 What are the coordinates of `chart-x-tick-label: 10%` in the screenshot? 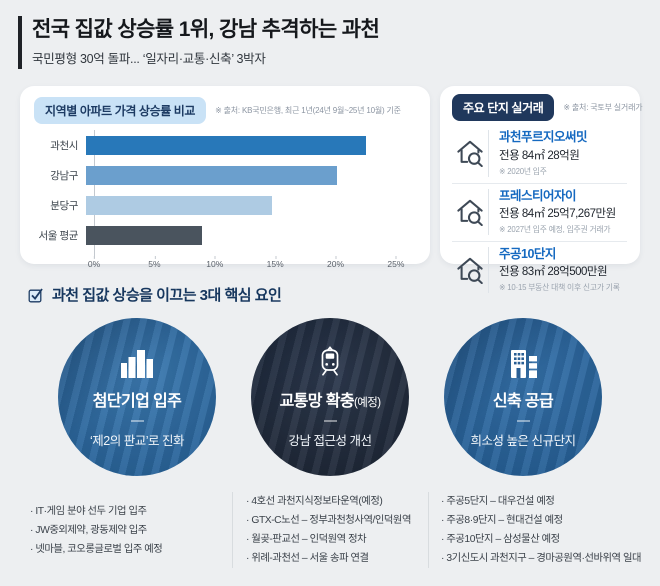 It's located at (215, 263).